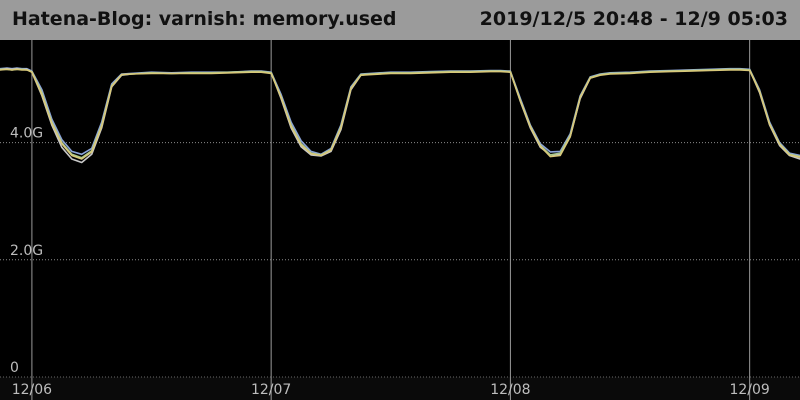  Describe the element at coordinates (32, 390) in the screenshot. I see `x-tick-label: 12/06` at that location.